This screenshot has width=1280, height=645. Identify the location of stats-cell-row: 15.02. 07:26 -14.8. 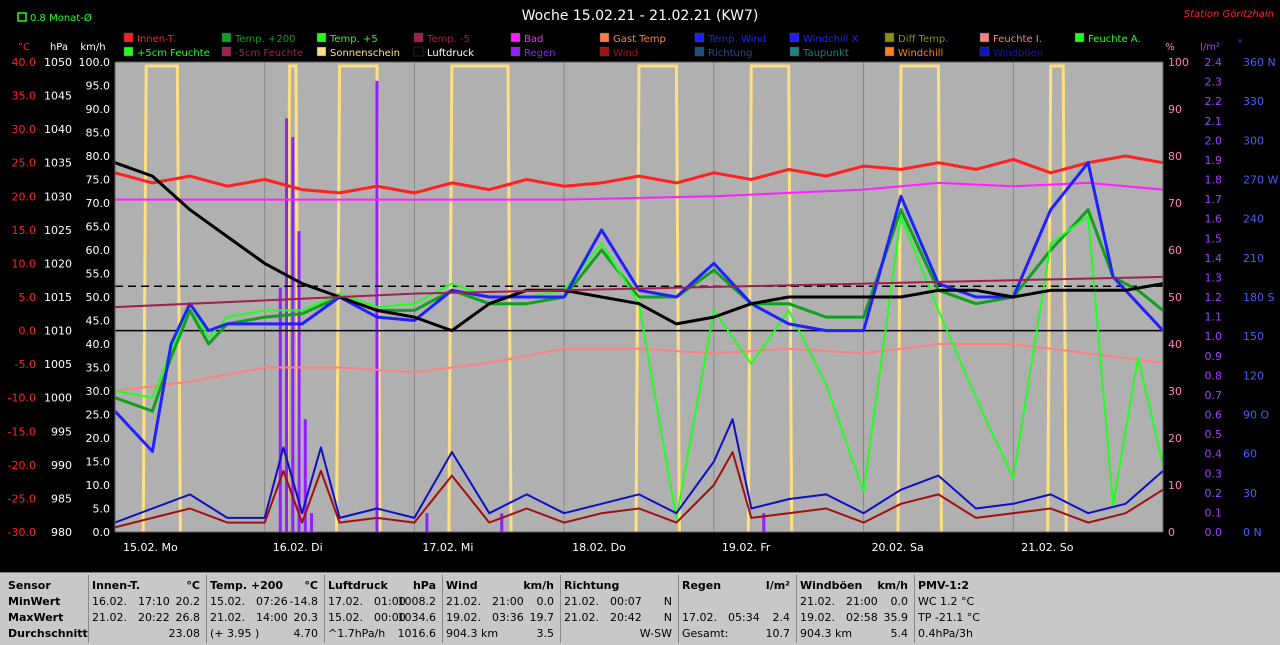
(266, 602).